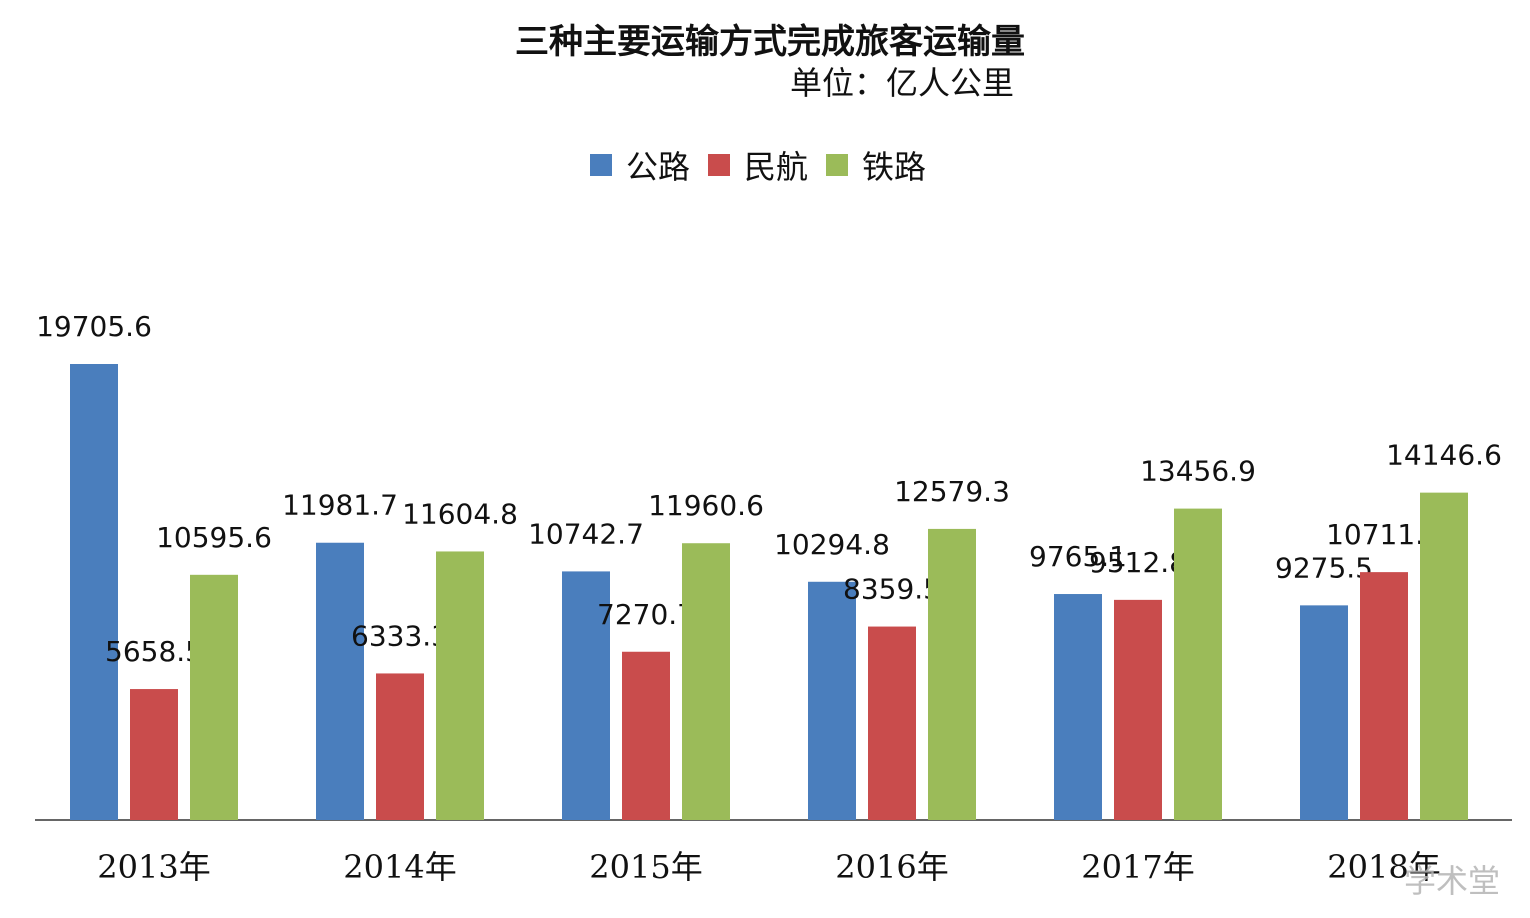 The image size is (1530, 918). I want to click on data-label-highway-1: 11981.7, so click(340, 505).